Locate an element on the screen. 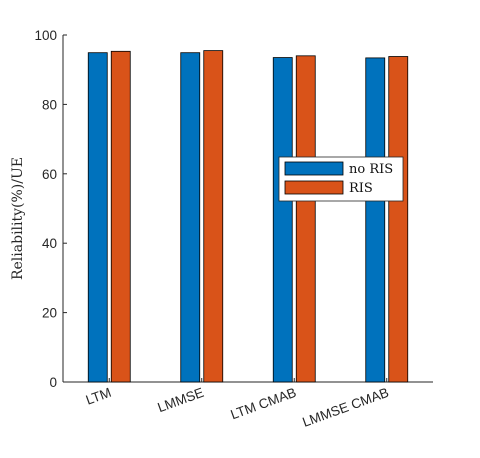  legend: no RIS RIS is located at coordinates (341, 179).